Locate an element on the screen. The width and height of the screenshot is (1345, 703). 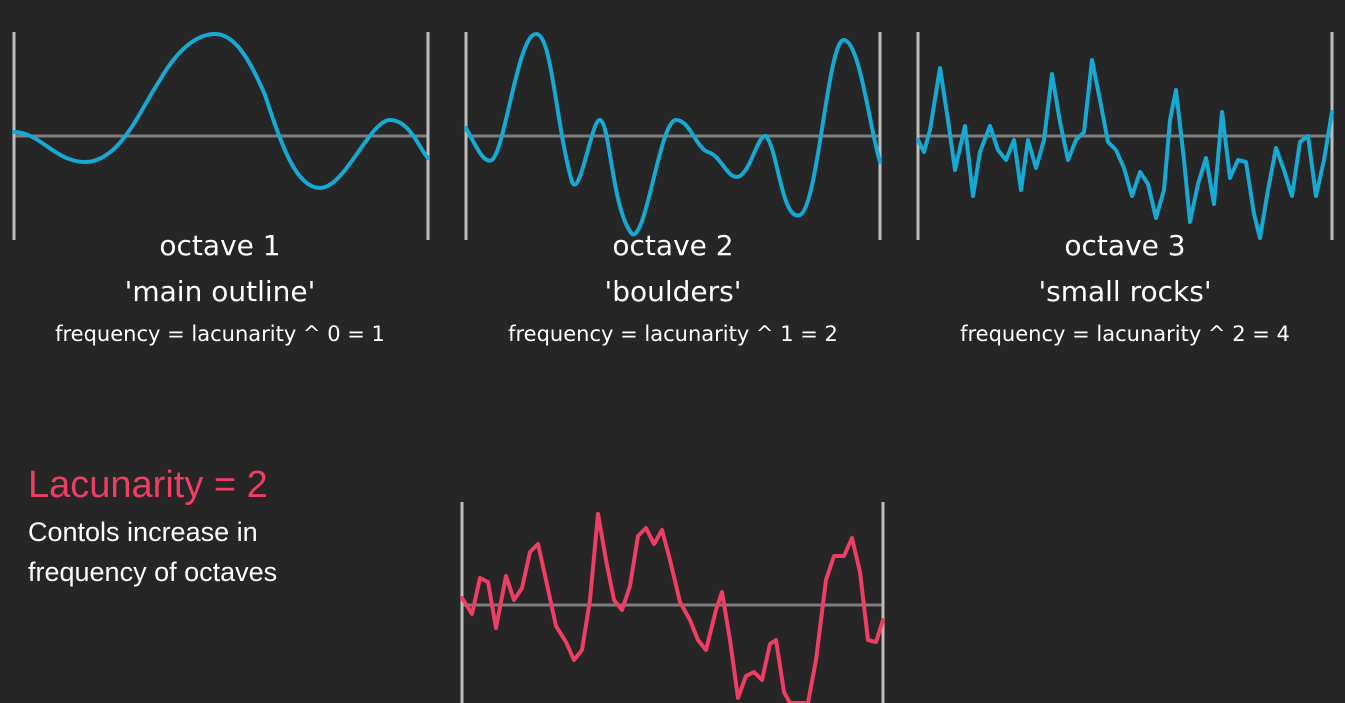
octave-1-name: 'main outline' is located at coordinates (220, 291).